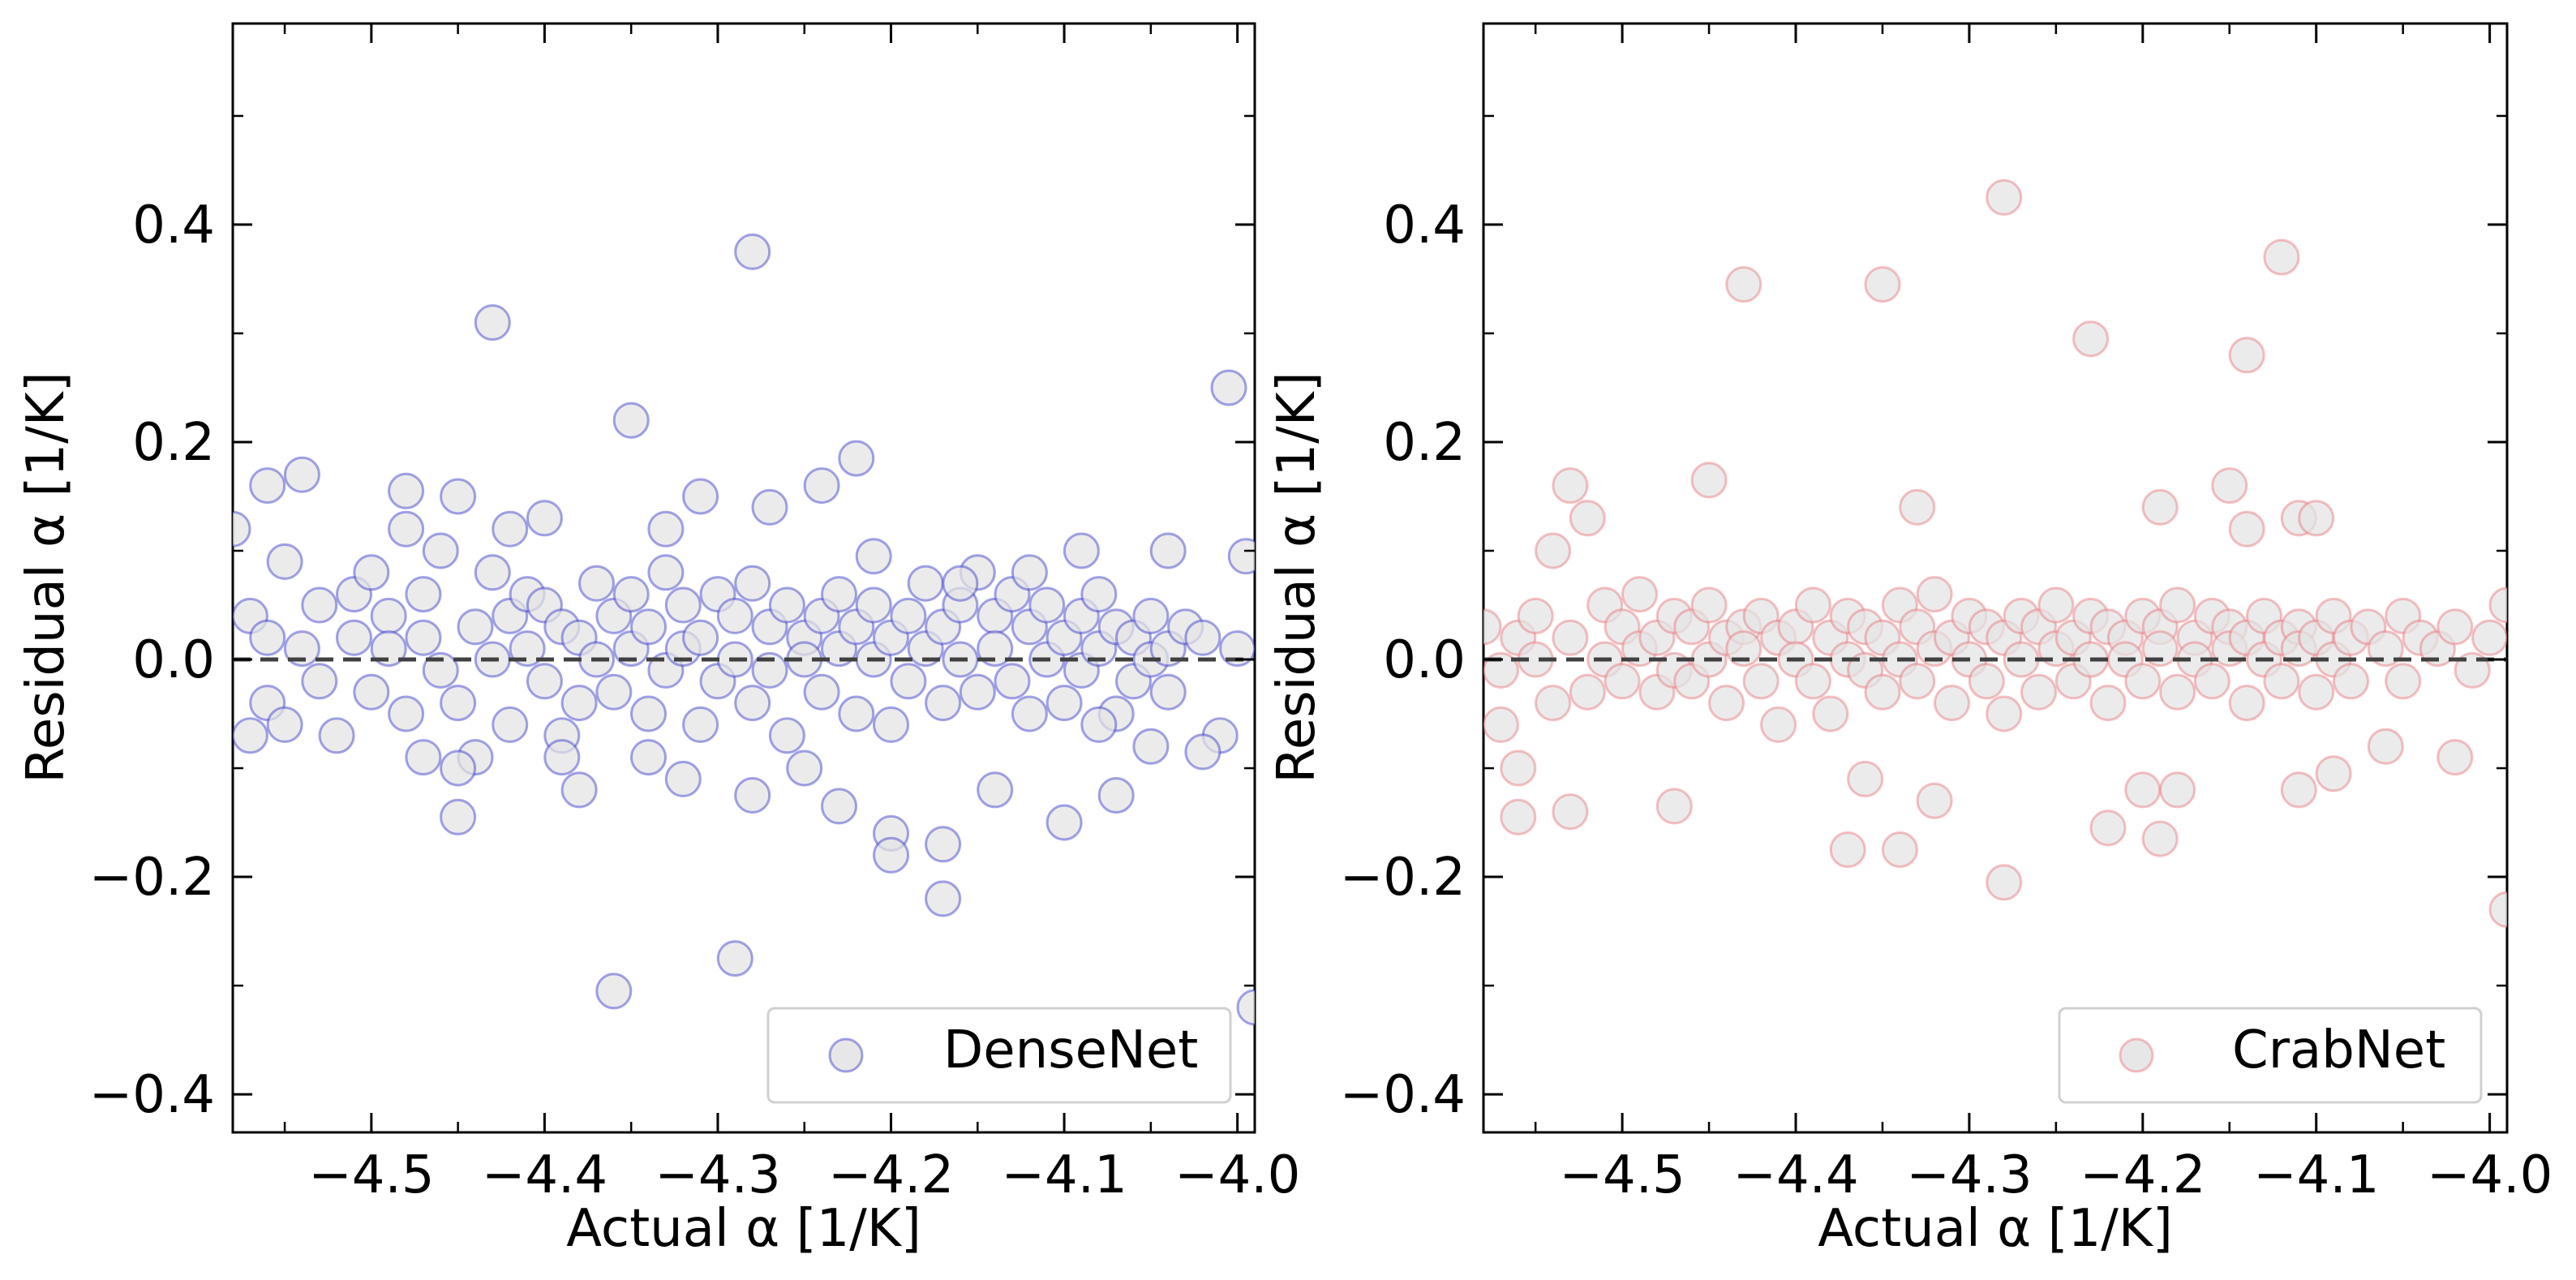  Describe the element at coordinates (1424, 443) in the screenshot. I see `y-tick-label: 0.2` at that location.